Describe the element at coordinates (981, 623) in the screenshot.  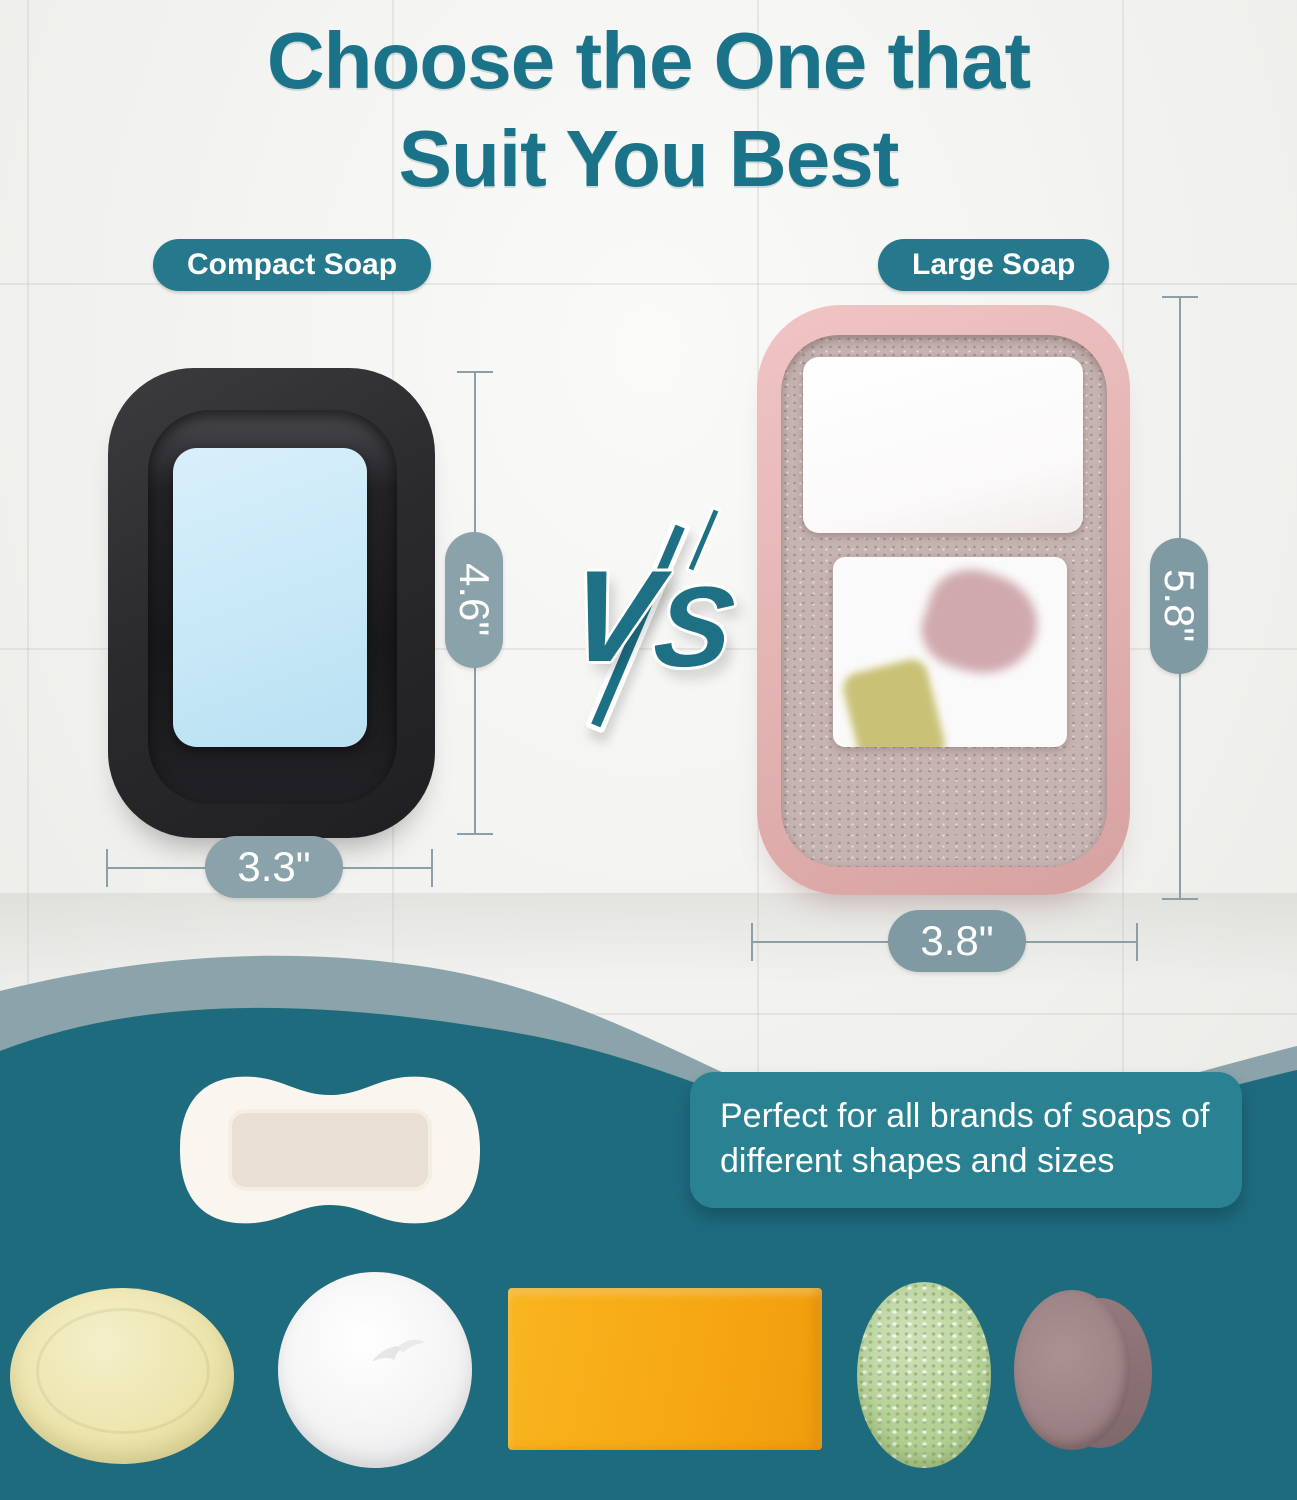
I see `pink-inclusion` at that location.